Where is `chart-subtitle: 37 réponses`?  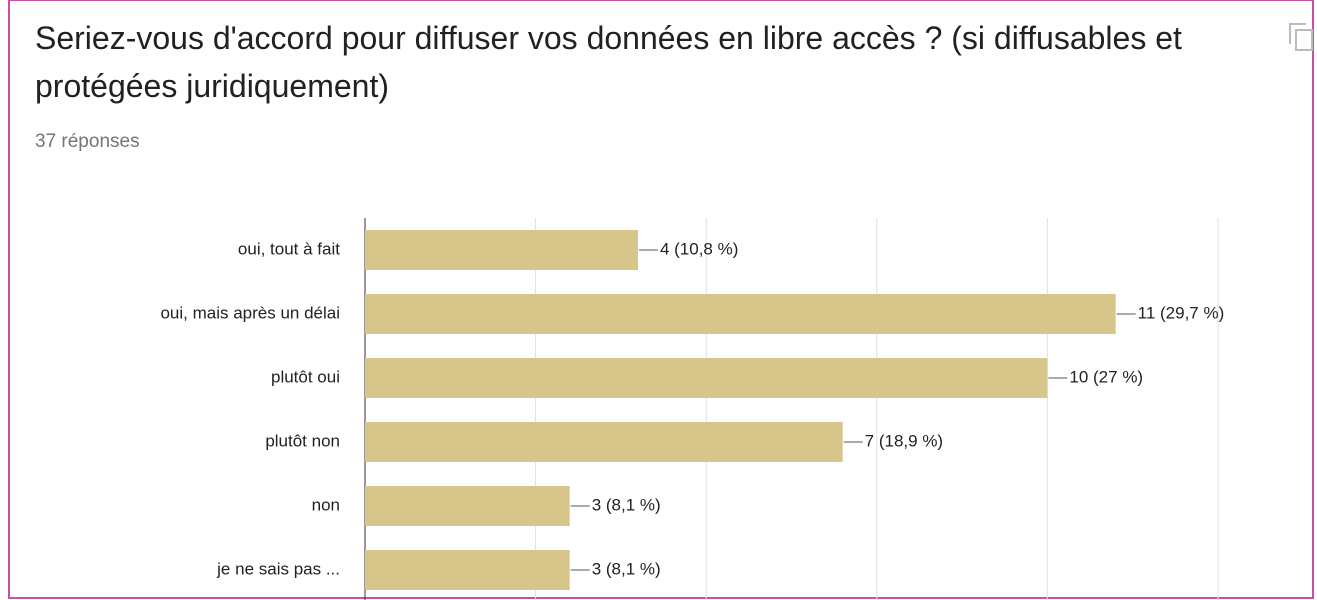
chart-subtitle: 37 réponses is located at coordinates (87, 141).